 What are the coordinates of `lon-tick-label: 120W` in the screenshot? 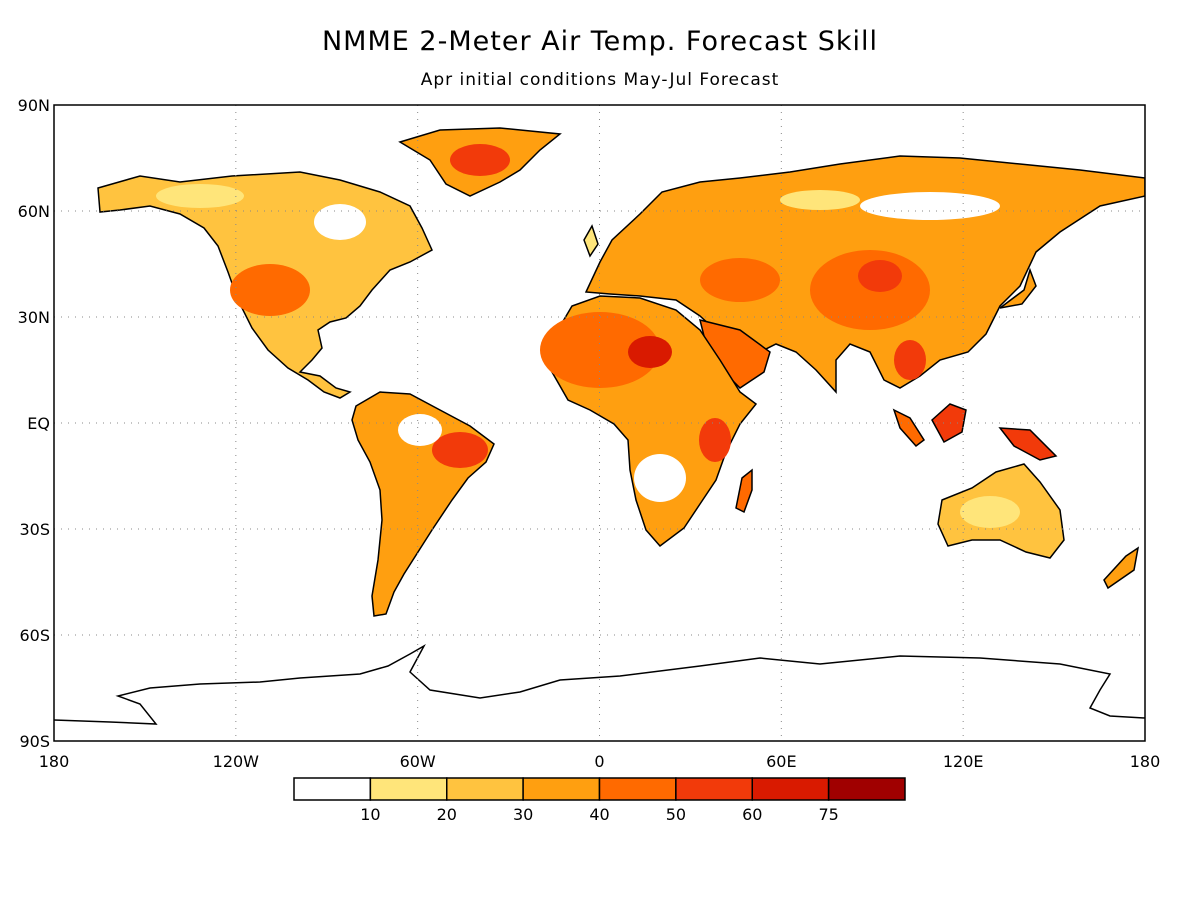 It's located at (236, 761).